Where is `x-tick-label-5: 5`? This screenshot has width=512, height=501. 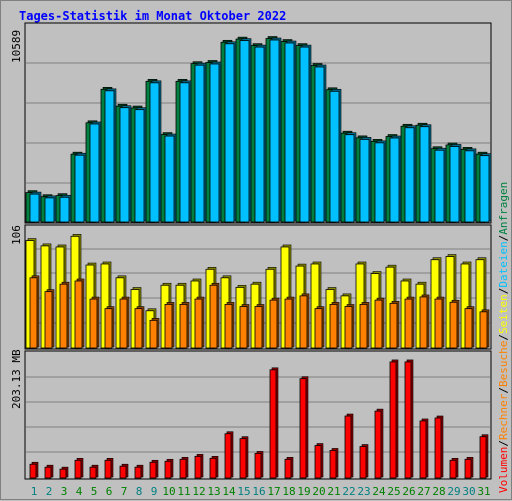
x-tick-label-5: 5 is located at coordinates (94, 491).